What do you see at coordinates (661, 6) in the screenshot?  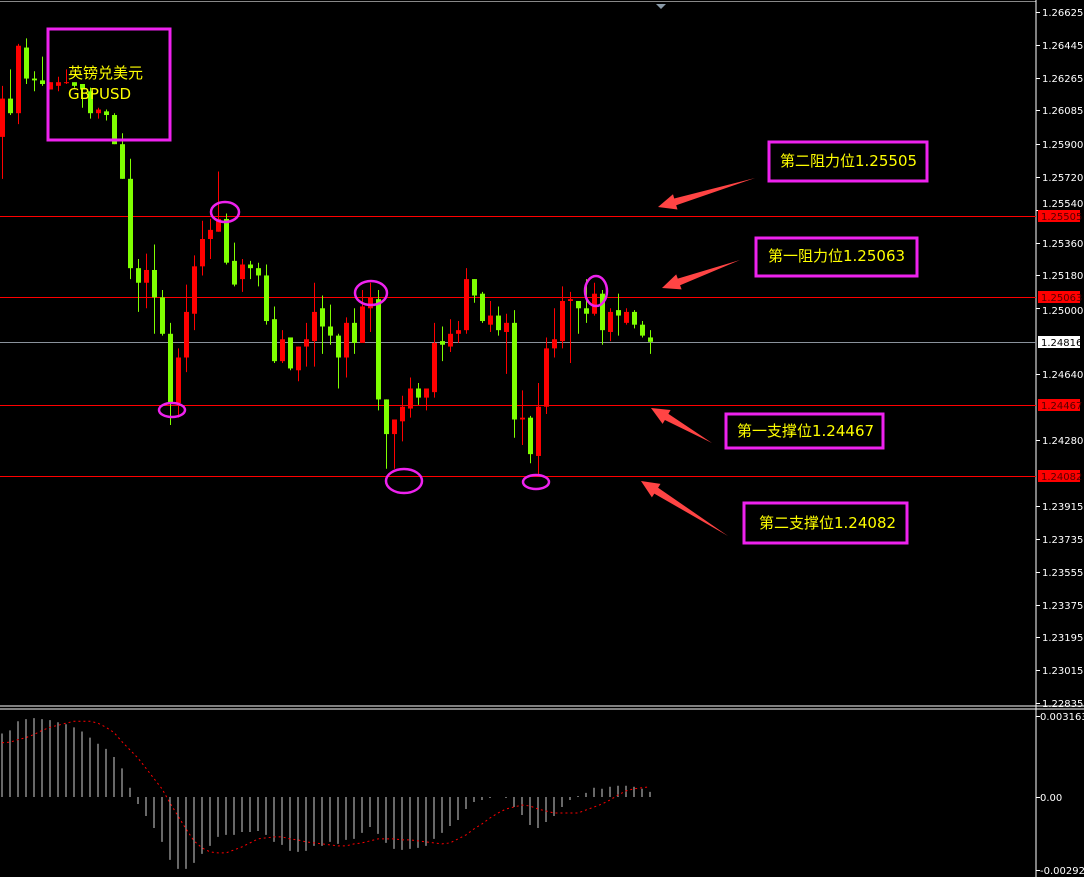 I see `shift-marker-icon` at bounding box center [661, 6].